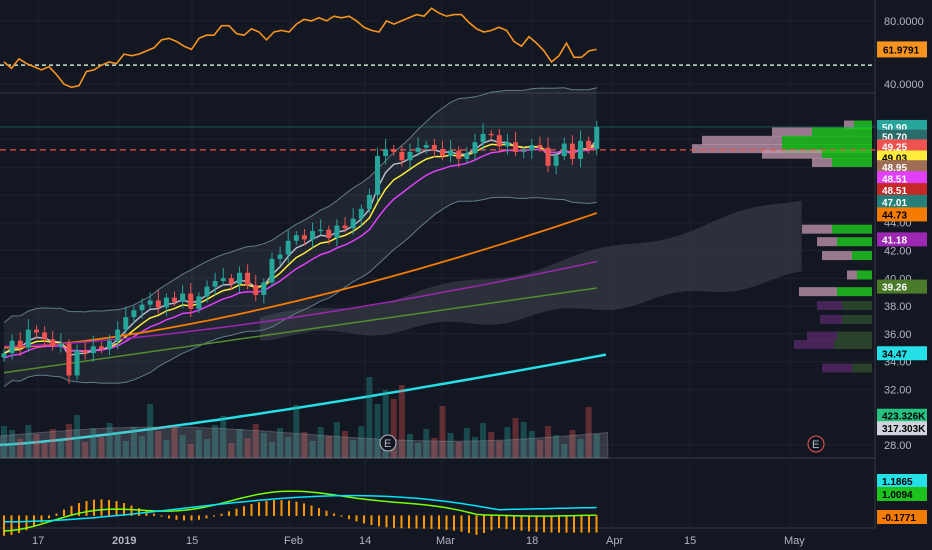 The image size is (932, 550). What do you see at coordinates (293, 541) in the screenshot?
I see `time-tick-label: Feb` at bounding box center [293, 541].